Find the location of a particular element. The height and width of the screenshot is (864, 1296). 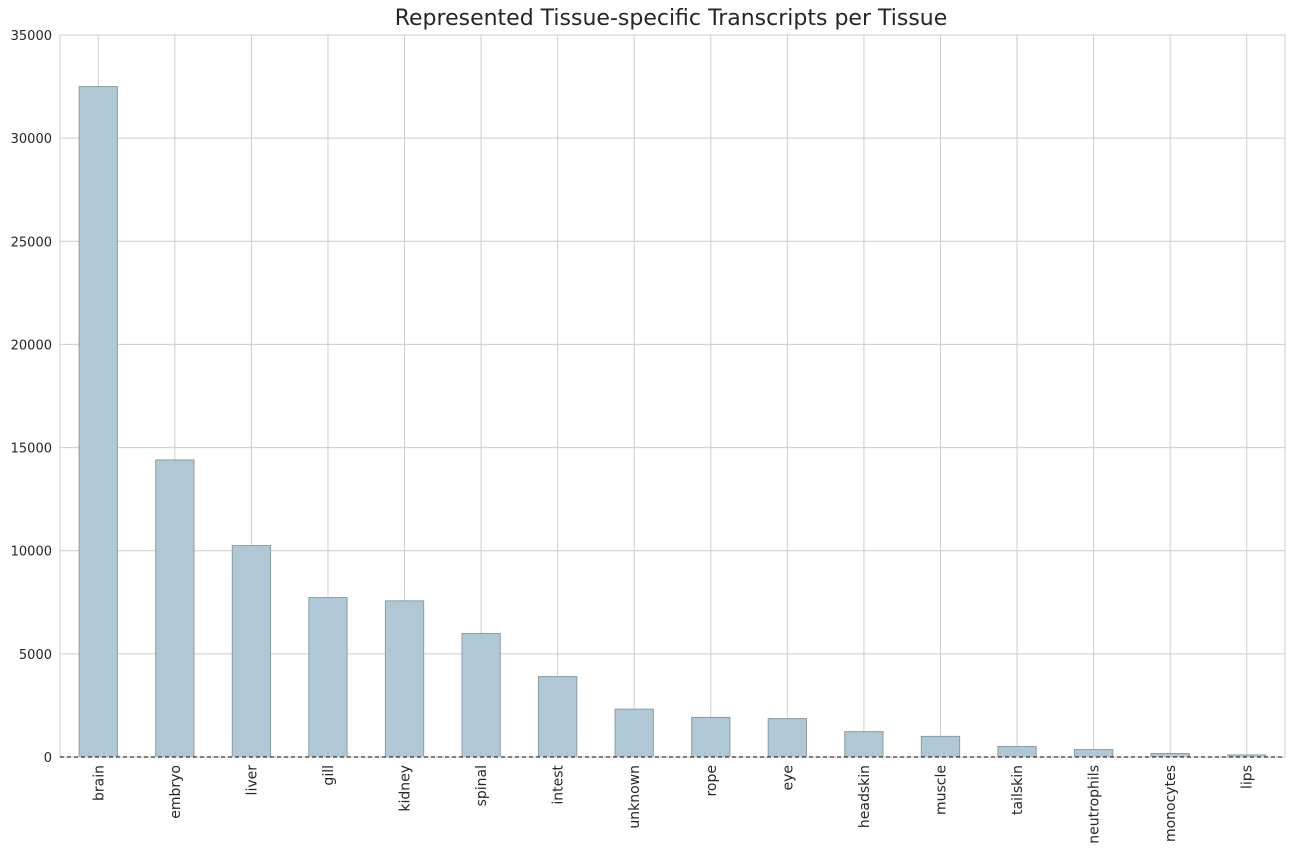

x-tick-label: lips is located at coordinates (1248, 777).